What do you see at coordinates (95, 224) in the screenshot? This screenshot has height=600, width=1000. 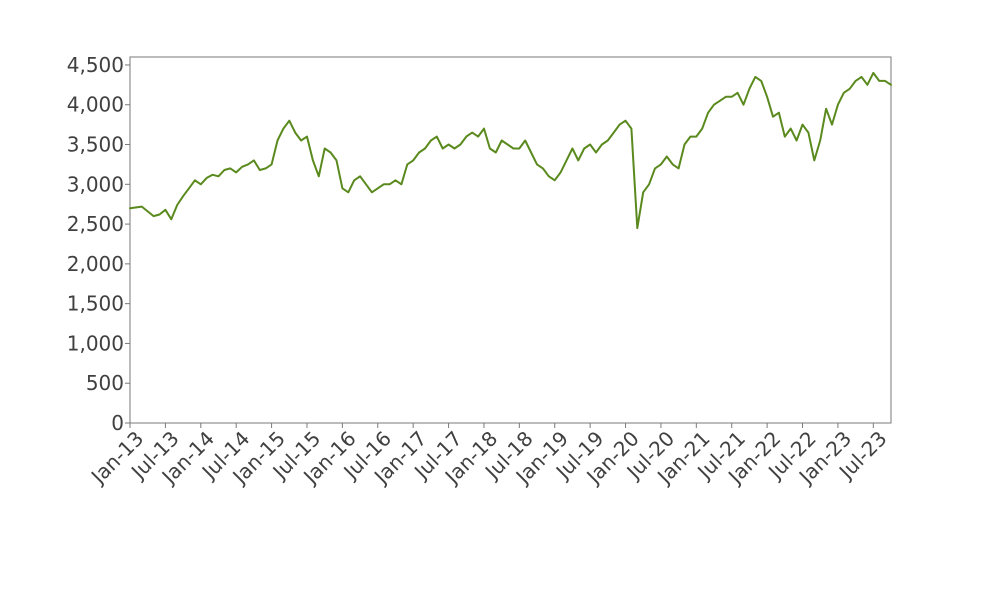 I see `y-tick-label: 2,500` at bounding box center [95, 224].